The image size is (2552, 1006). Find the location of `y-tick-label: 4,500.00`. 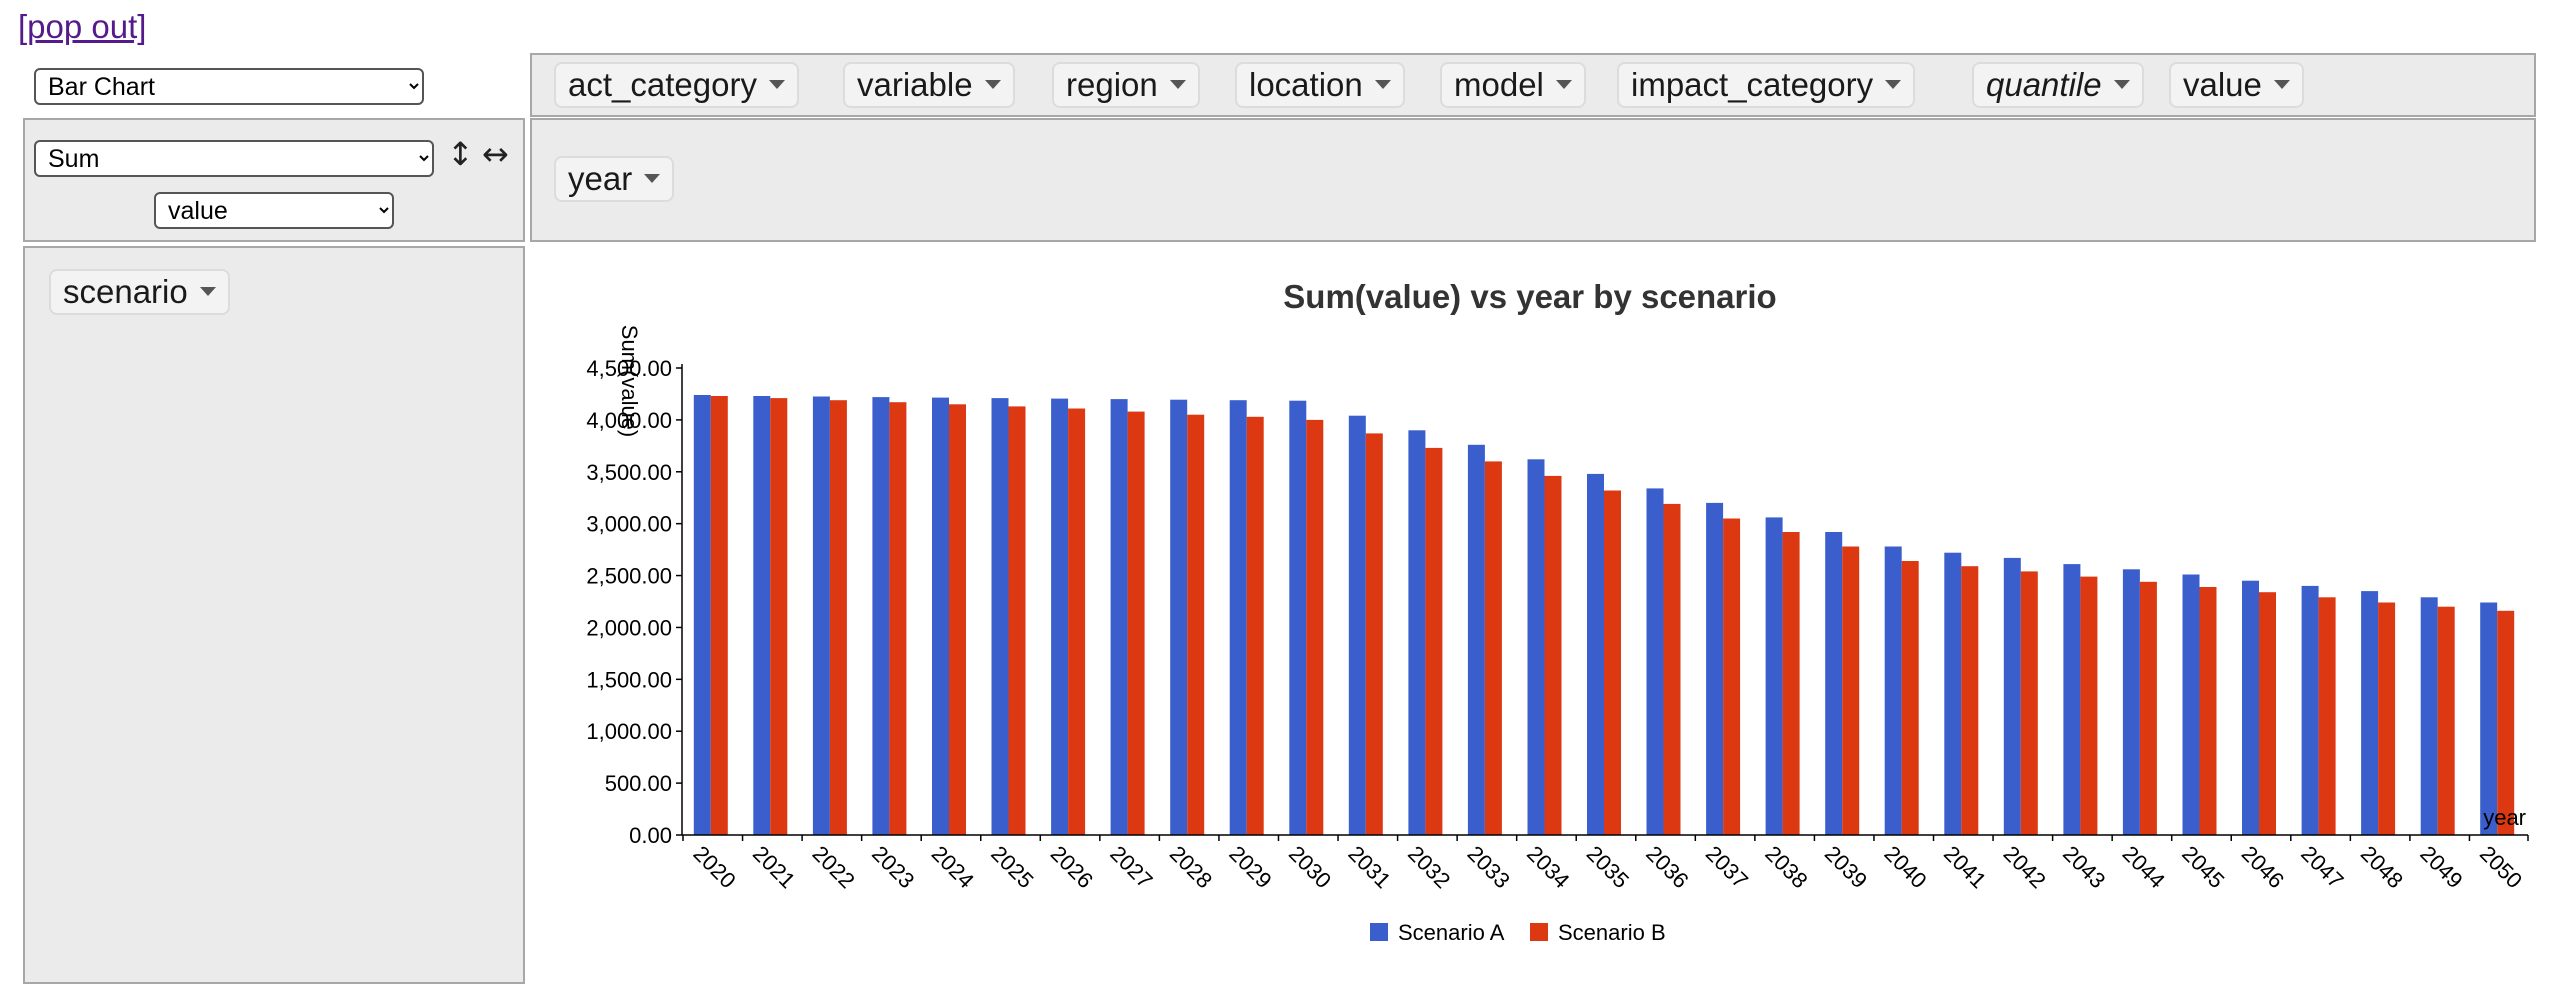

y-tick-label: 4,500.00 is located at coordinates (629, 368).